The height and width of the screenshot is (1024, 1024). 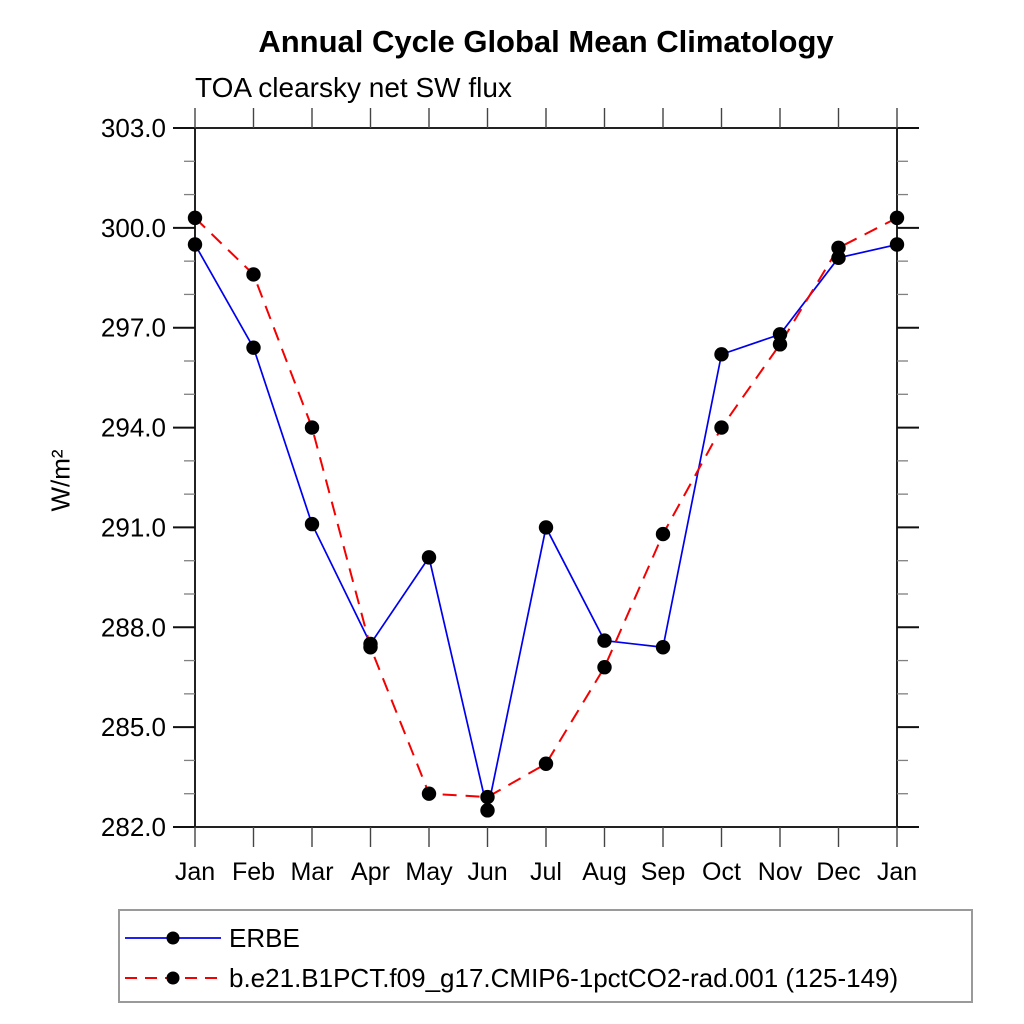 What do you see at coordinates (133, 627) in the screenshot?
I see `y-tick-label: 288.0` at bounding box center [133, 627].